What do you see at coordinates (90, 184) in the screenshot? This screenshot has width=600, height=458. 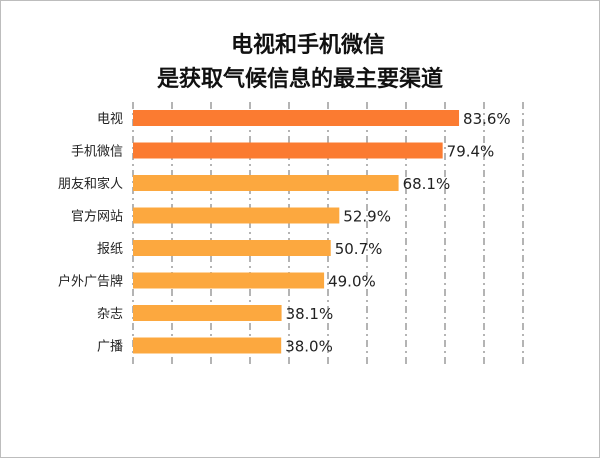 I see `category-label-3: 朋友和家人` at bounding box center [90, 184].